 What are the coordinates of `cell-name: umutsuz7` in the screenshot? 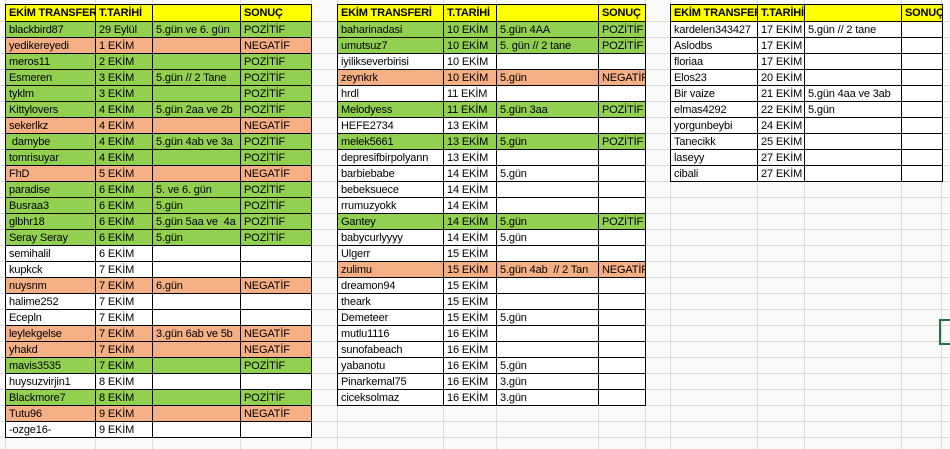 It's located at (391, 46).